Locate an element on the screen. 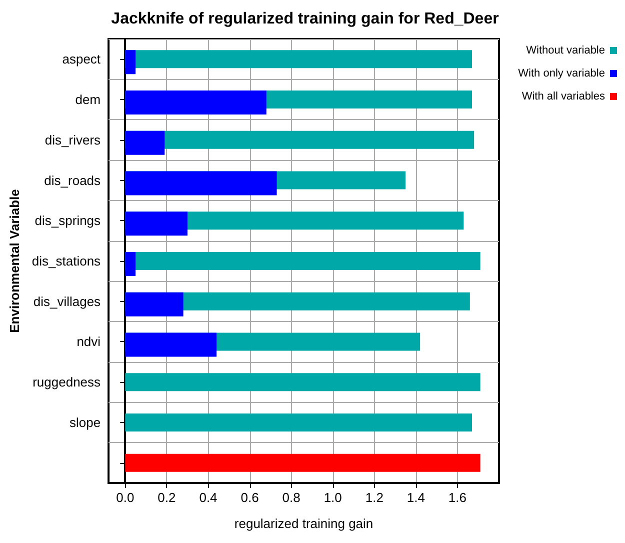 The width and height of the screenshot is (625, 543). y-tick-label: dis_springs is located at coordinates (68, 220).